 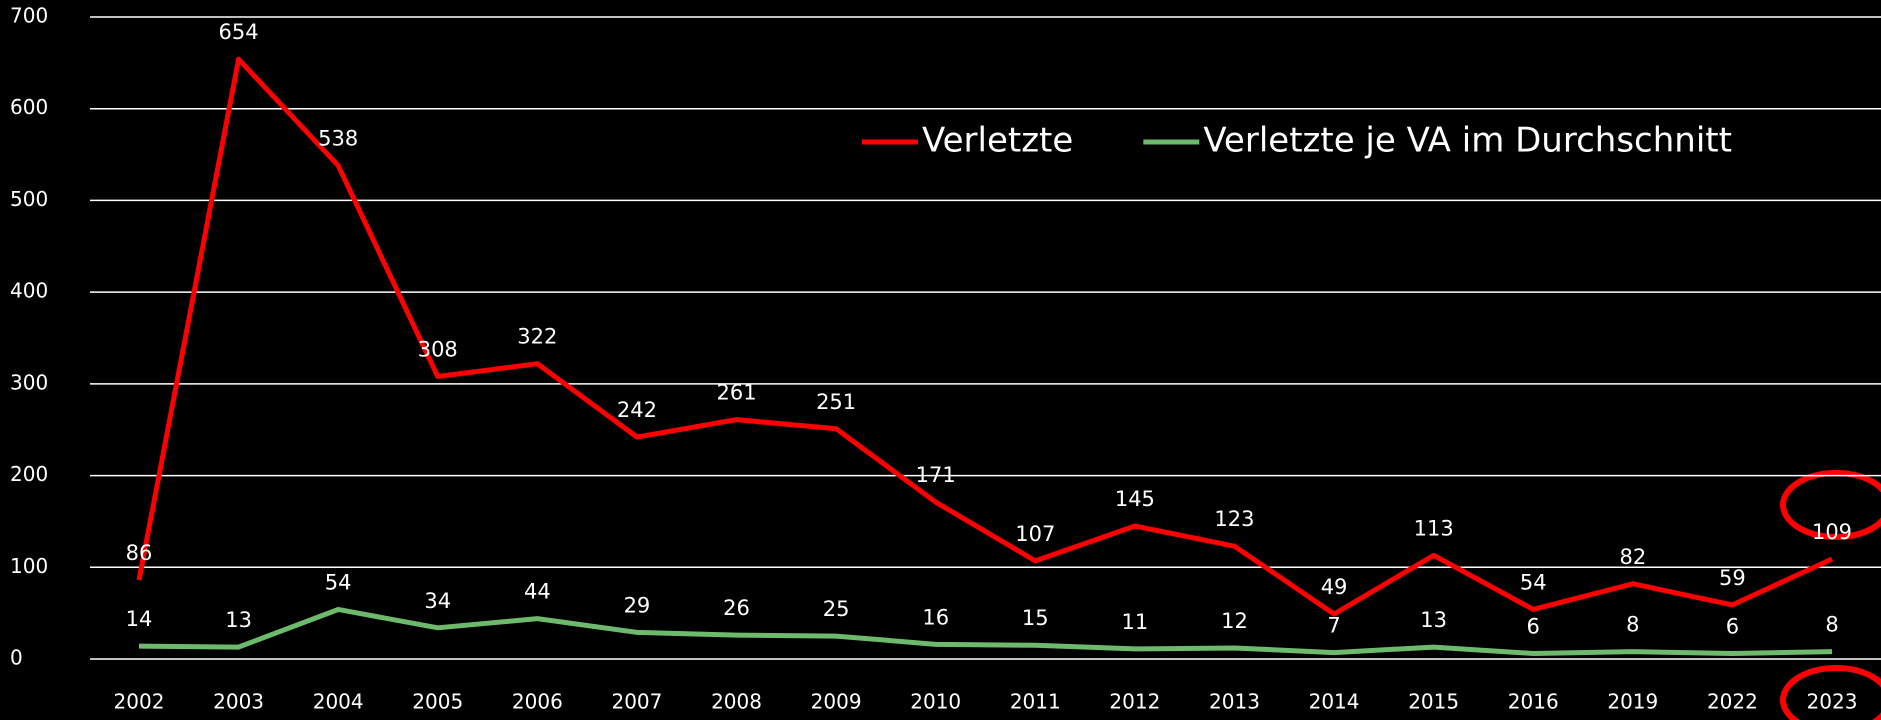 I want to click on data-label: 251, so click(x=836, y=402).